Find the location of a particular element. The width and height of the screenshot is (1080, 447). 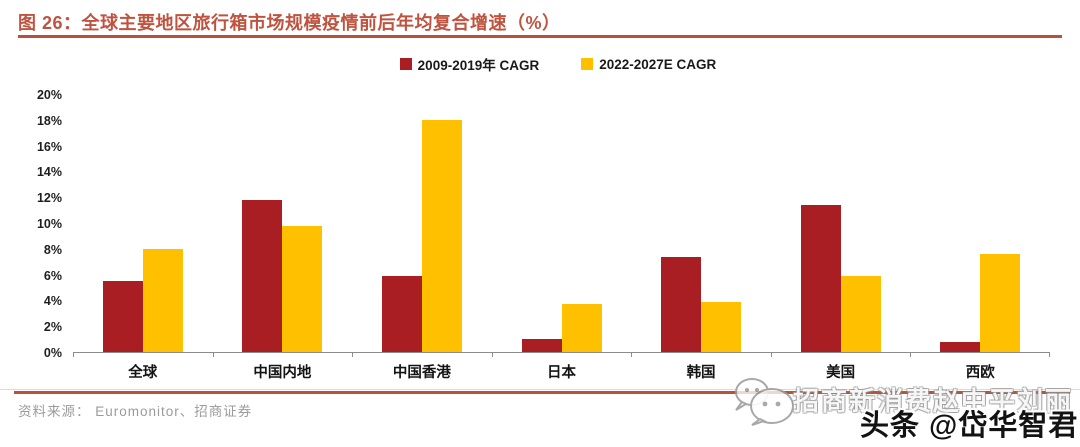

footer-accent-rule is located at coordinates (542, 392).